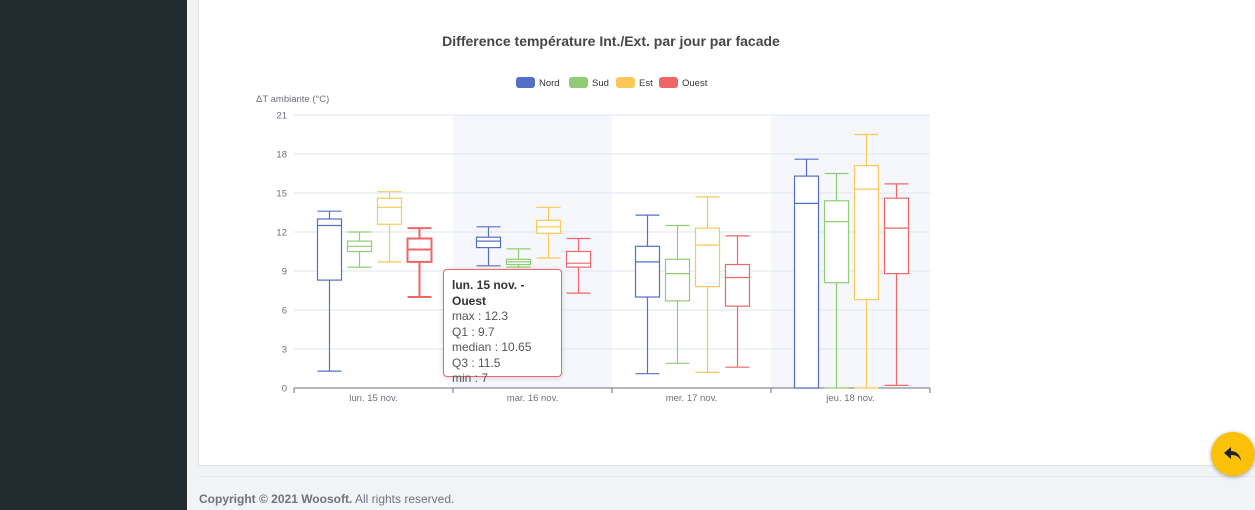 This screenshot has height=510, width=1255. I want to click on y-tick-label: 0, so click(284, 389).